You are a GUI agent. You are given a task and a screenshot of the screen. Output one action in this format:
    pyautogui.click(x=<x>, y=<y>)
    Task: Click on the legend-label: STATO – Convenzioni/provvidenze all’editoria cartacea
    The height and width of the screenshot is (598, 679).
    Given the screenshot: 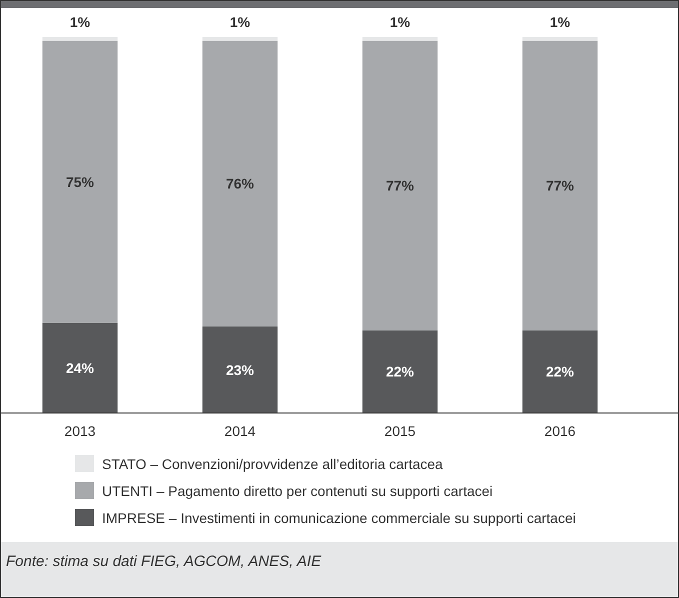 What is the action you would take?
    pyautogui.click(x=273, y=464)
    